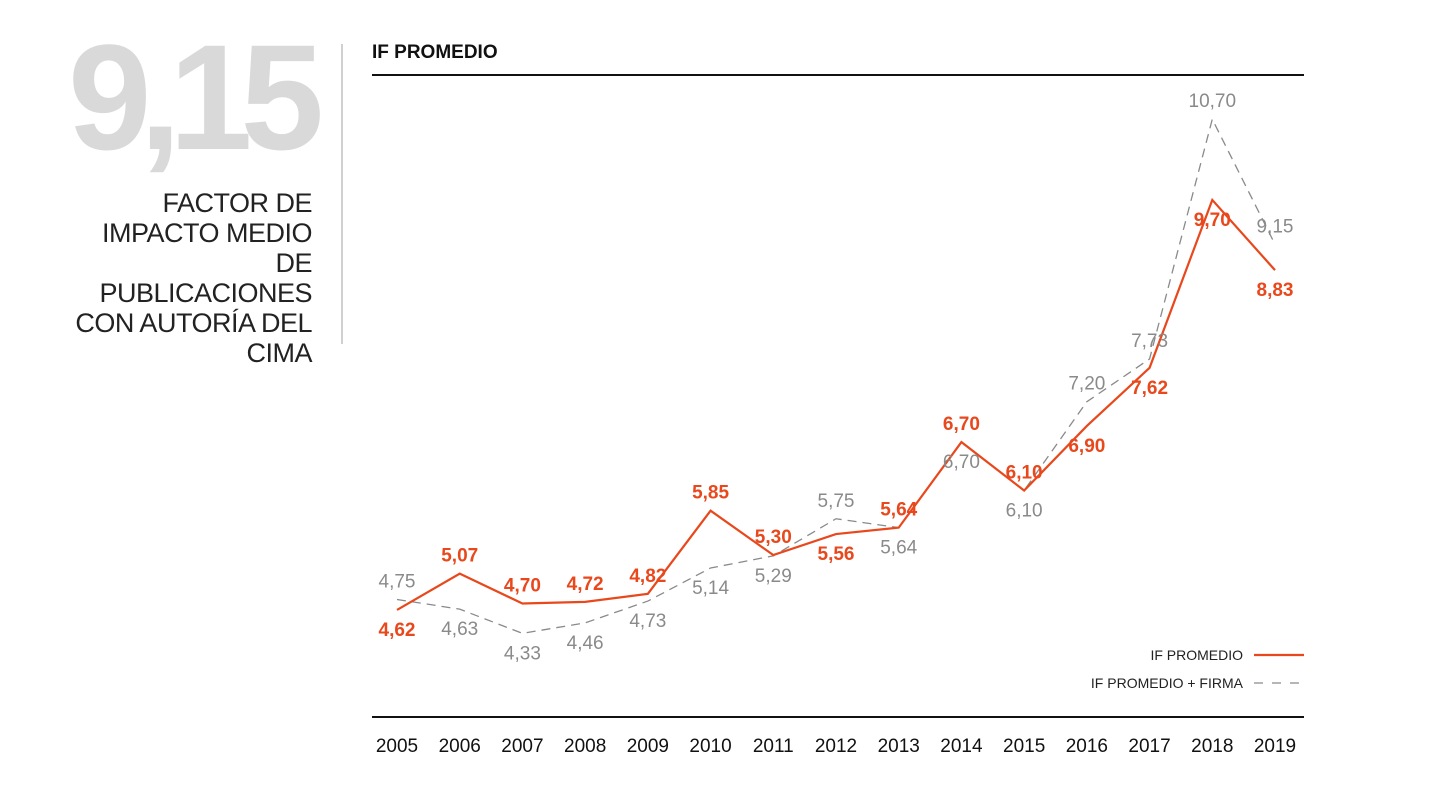 The image size is (1440, 800). Describe the element at coordinates (397, 630) in the screenshot. I see `data-label: 4,62` at that location.